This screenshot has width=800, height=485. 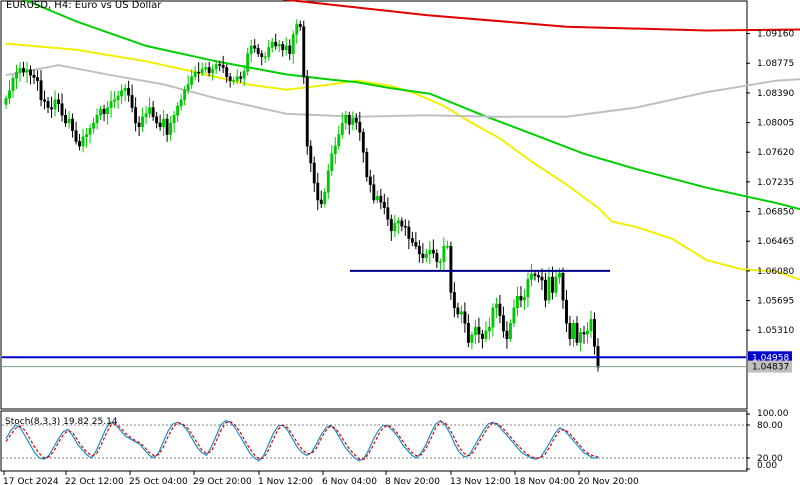 I want to click on x-tick-label: 22 Oct 12:00, so click(x=94, y=481).